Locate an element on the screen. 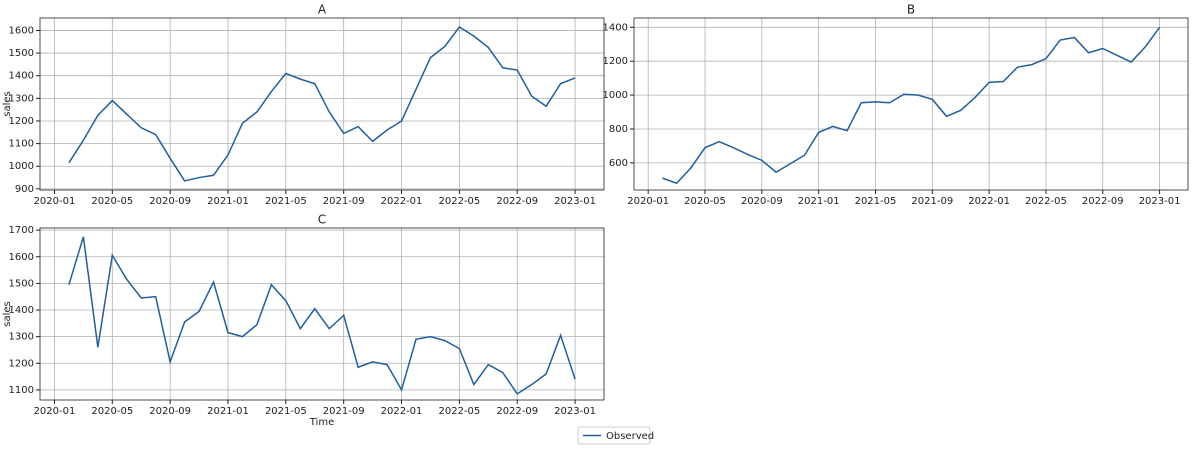 The height and width of the screenshot is (449, 1200). y-tick-label: 800 is located at coordinates (618, 129).